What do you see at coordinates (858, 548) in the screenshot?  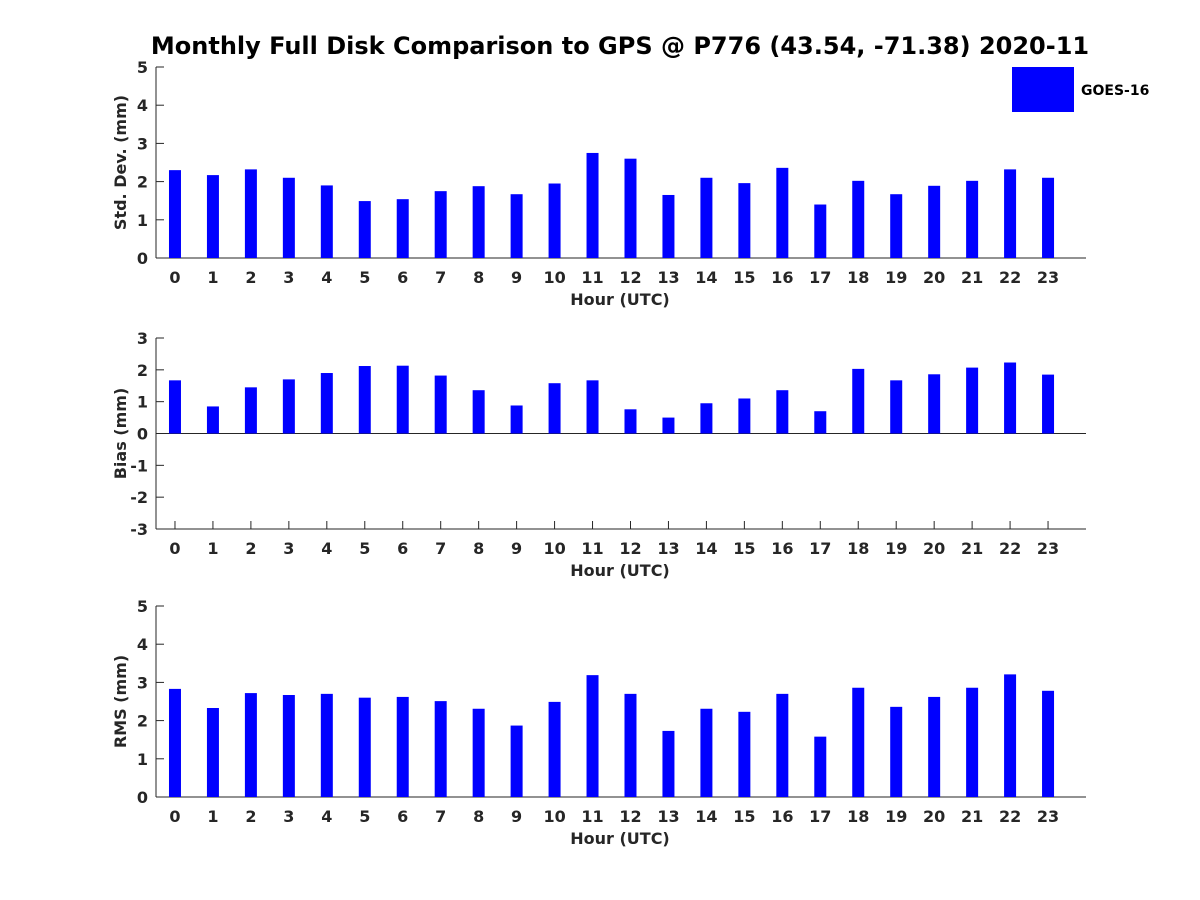 I see `bias-x-tick-label: 18` at bounding box center [858, 548].